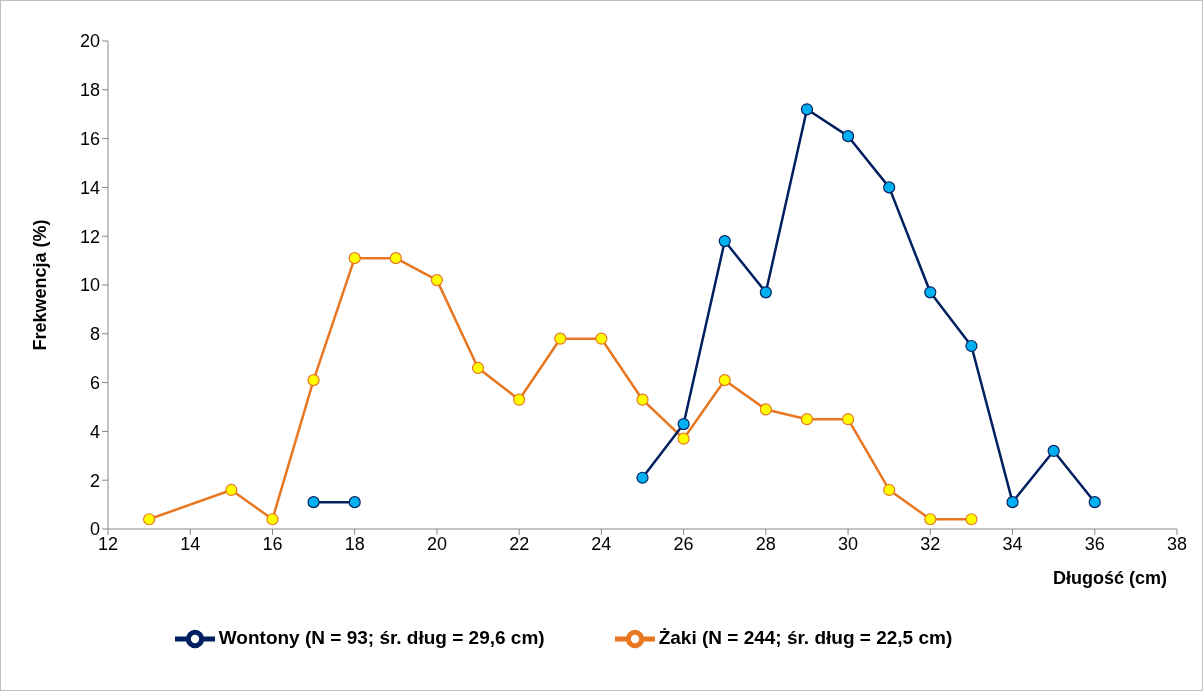 The width and height of the screenshot is (1203, 691). Describe the element at coordinates (89, 285) in the screenshot. I see `y-tick-label: 10` at that location.